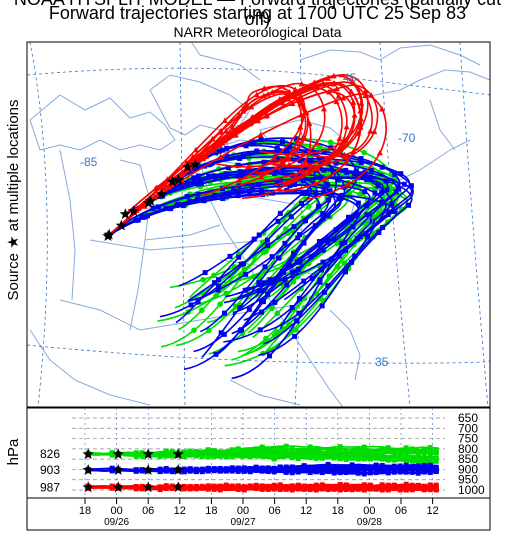 The width and height of the screenshot is (515, 547). Describe the element at coordinates (468, 469) in the screenshot. I see `pressure-tick-label: 900` at that location.